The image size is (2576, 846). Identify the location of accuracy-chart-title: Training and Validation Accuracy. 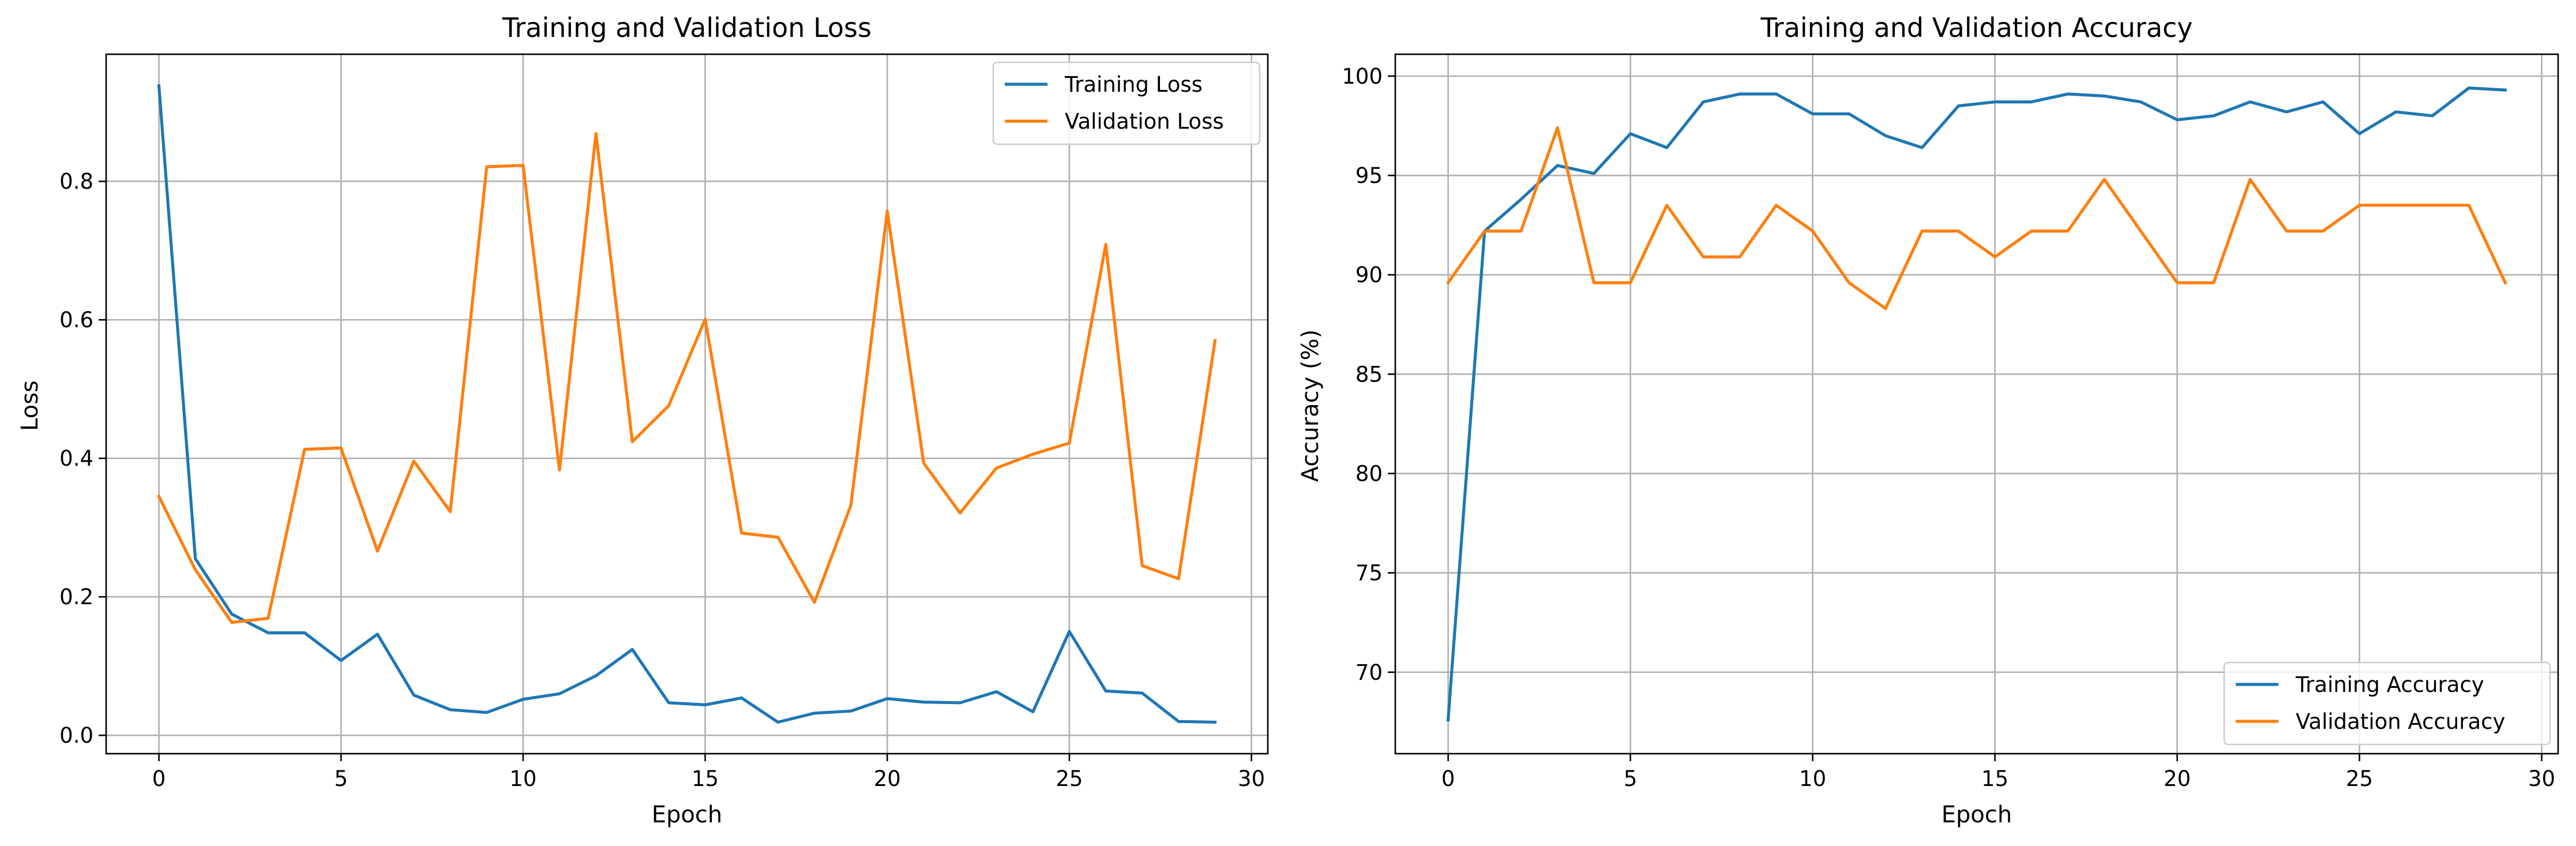
(1976, 27).